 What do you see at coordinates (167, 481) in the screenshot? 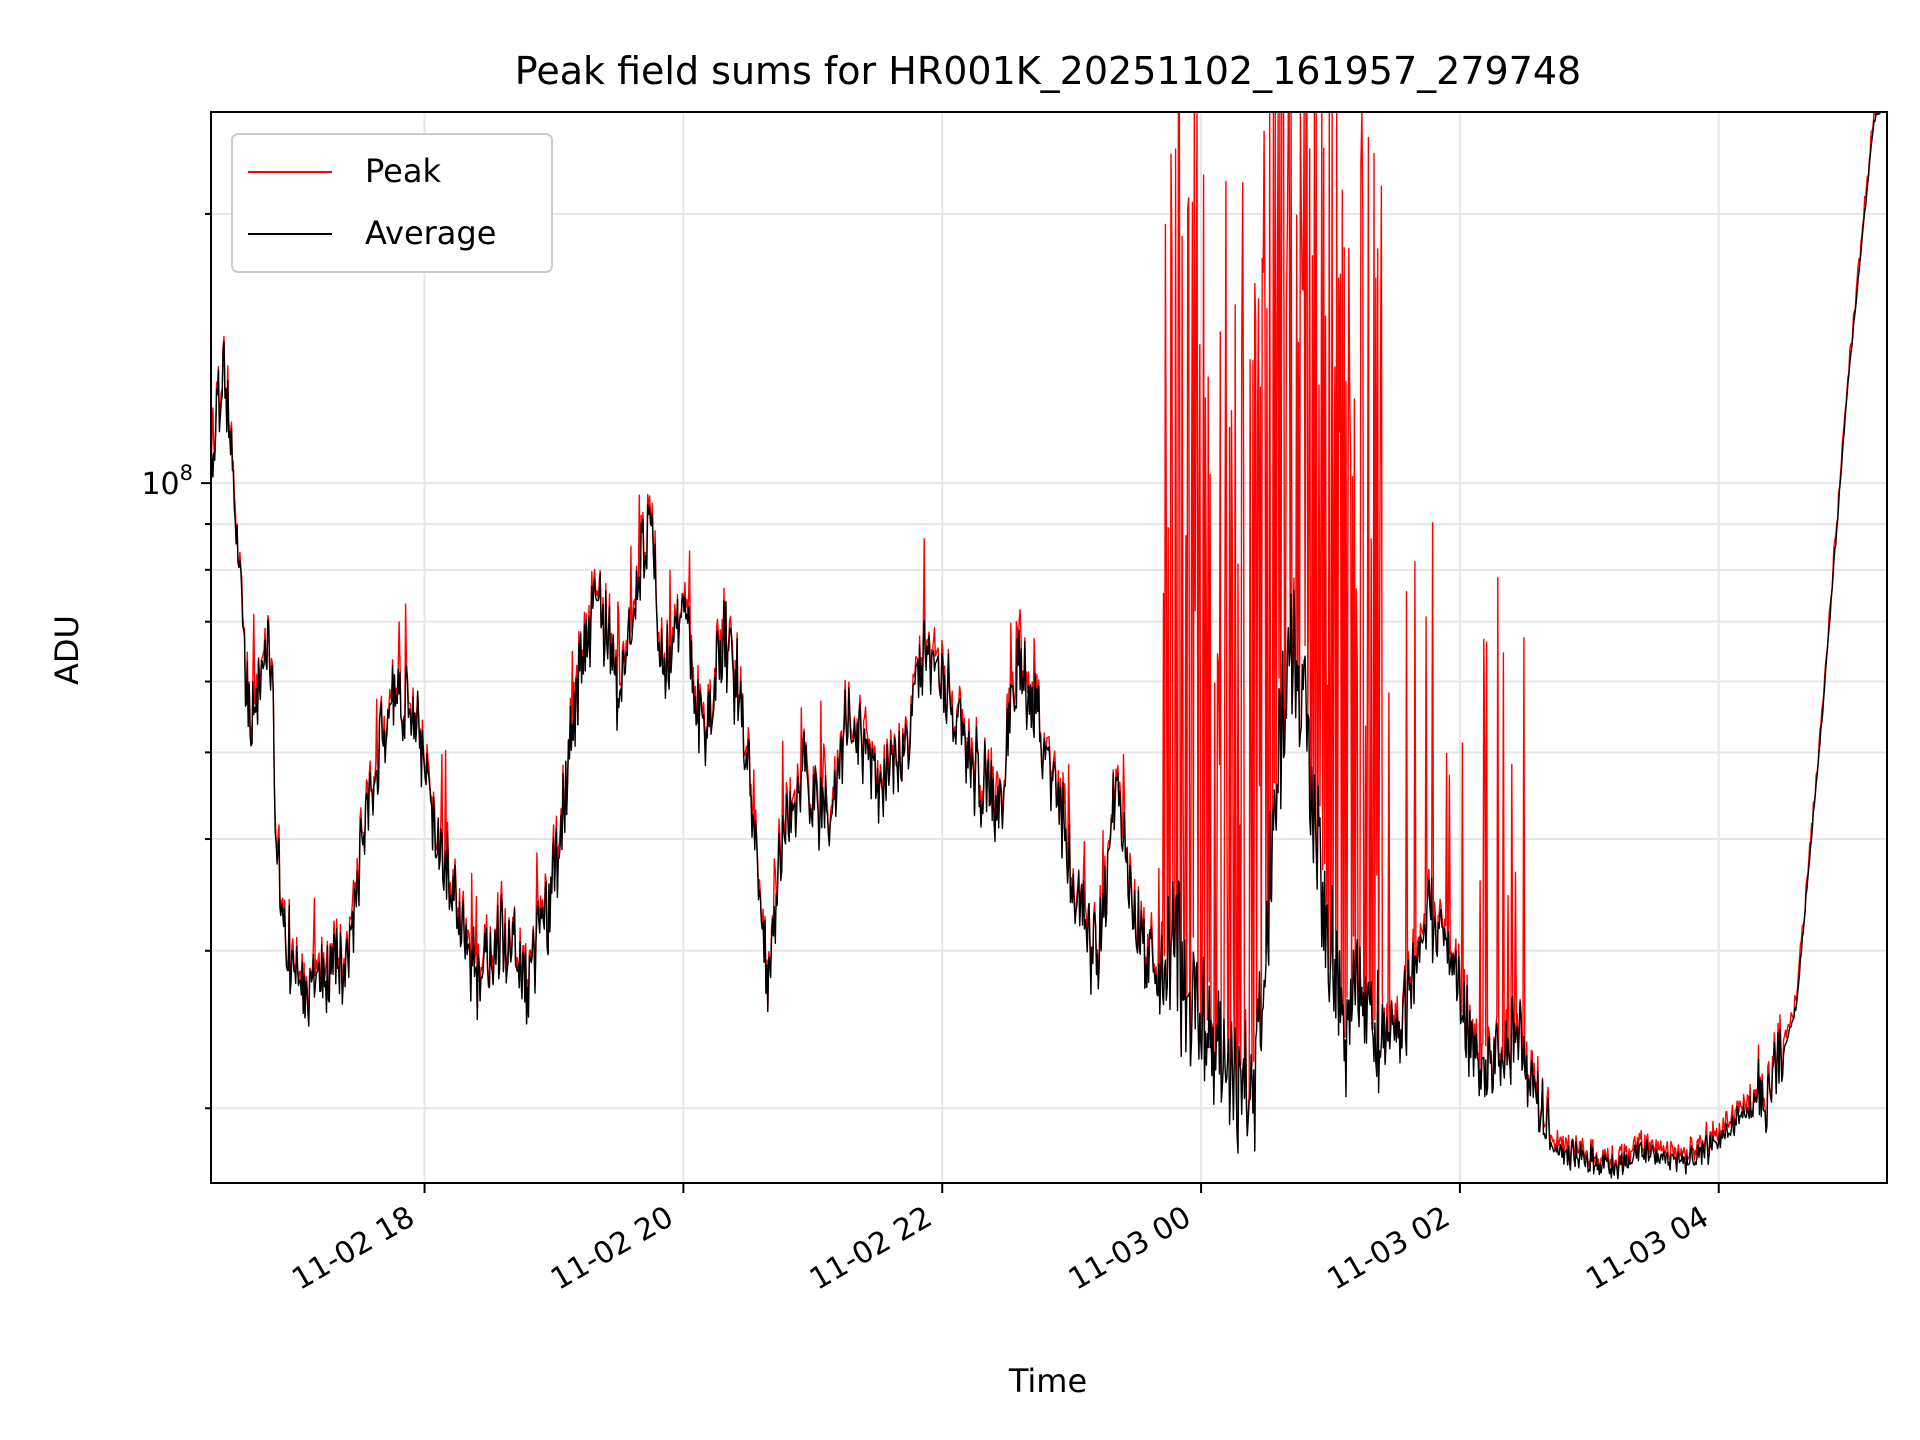
I see `y-tick-label: 108` at bounding box center [167, 481].